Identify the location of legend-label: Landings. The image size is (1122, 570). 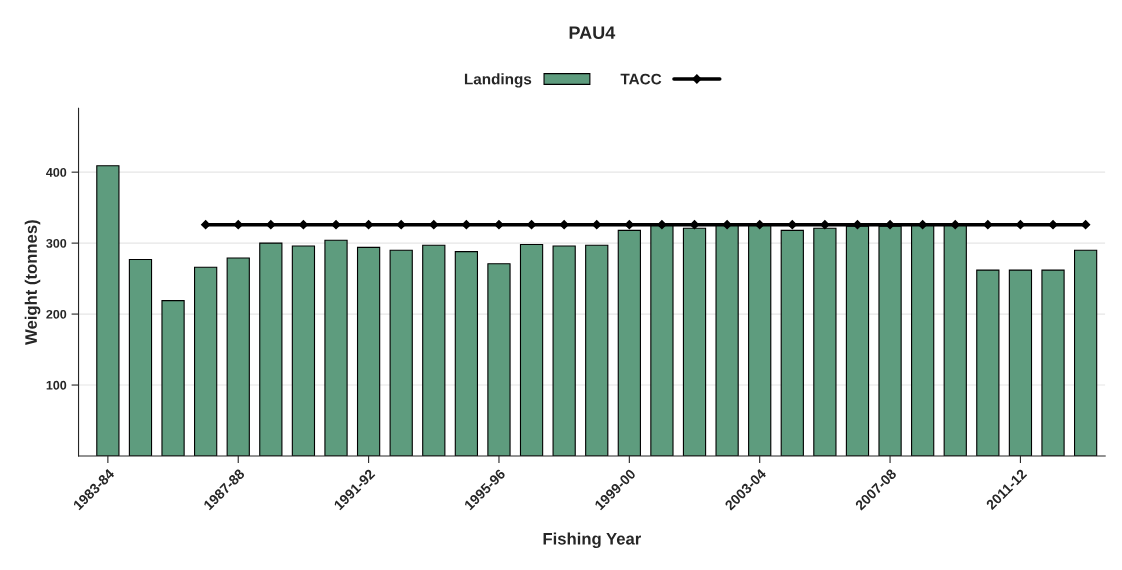
(498, 80).